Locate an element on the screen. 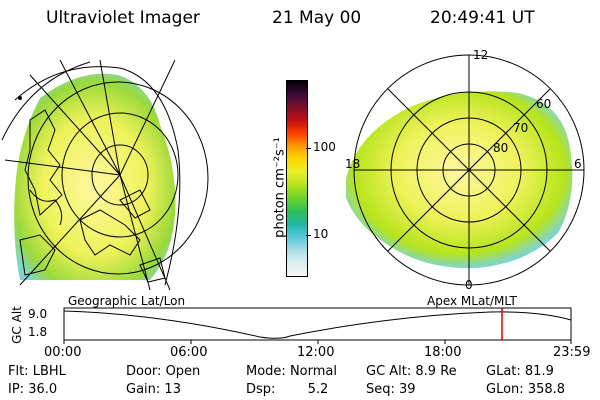  mlat-ring-80: 80 is located at coordinates (500, 148).